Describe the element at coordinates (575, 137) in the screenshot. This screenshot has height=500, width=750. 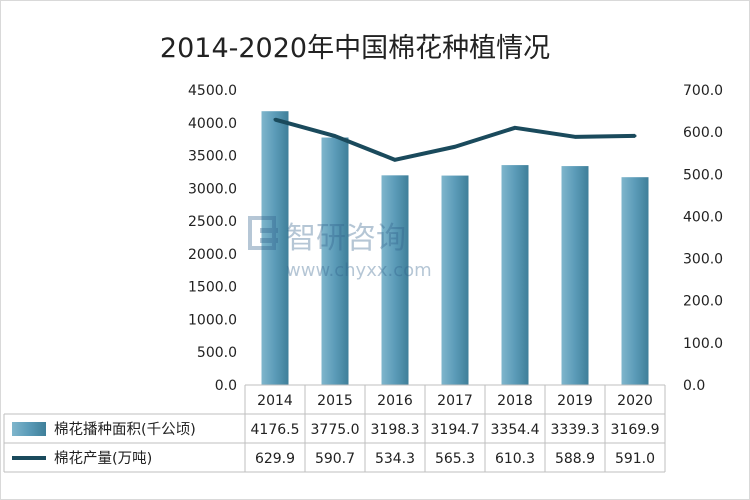
I see `line-point-2019` at that location.